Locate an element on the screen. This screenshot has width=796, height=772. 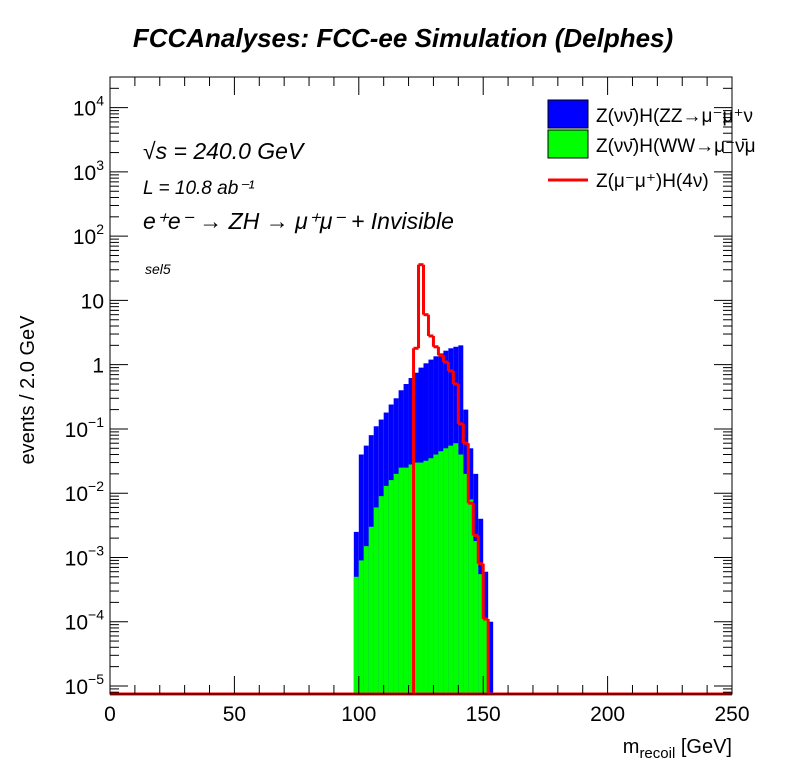
x-tick-label: 250 is located at coordinates (731, 714).